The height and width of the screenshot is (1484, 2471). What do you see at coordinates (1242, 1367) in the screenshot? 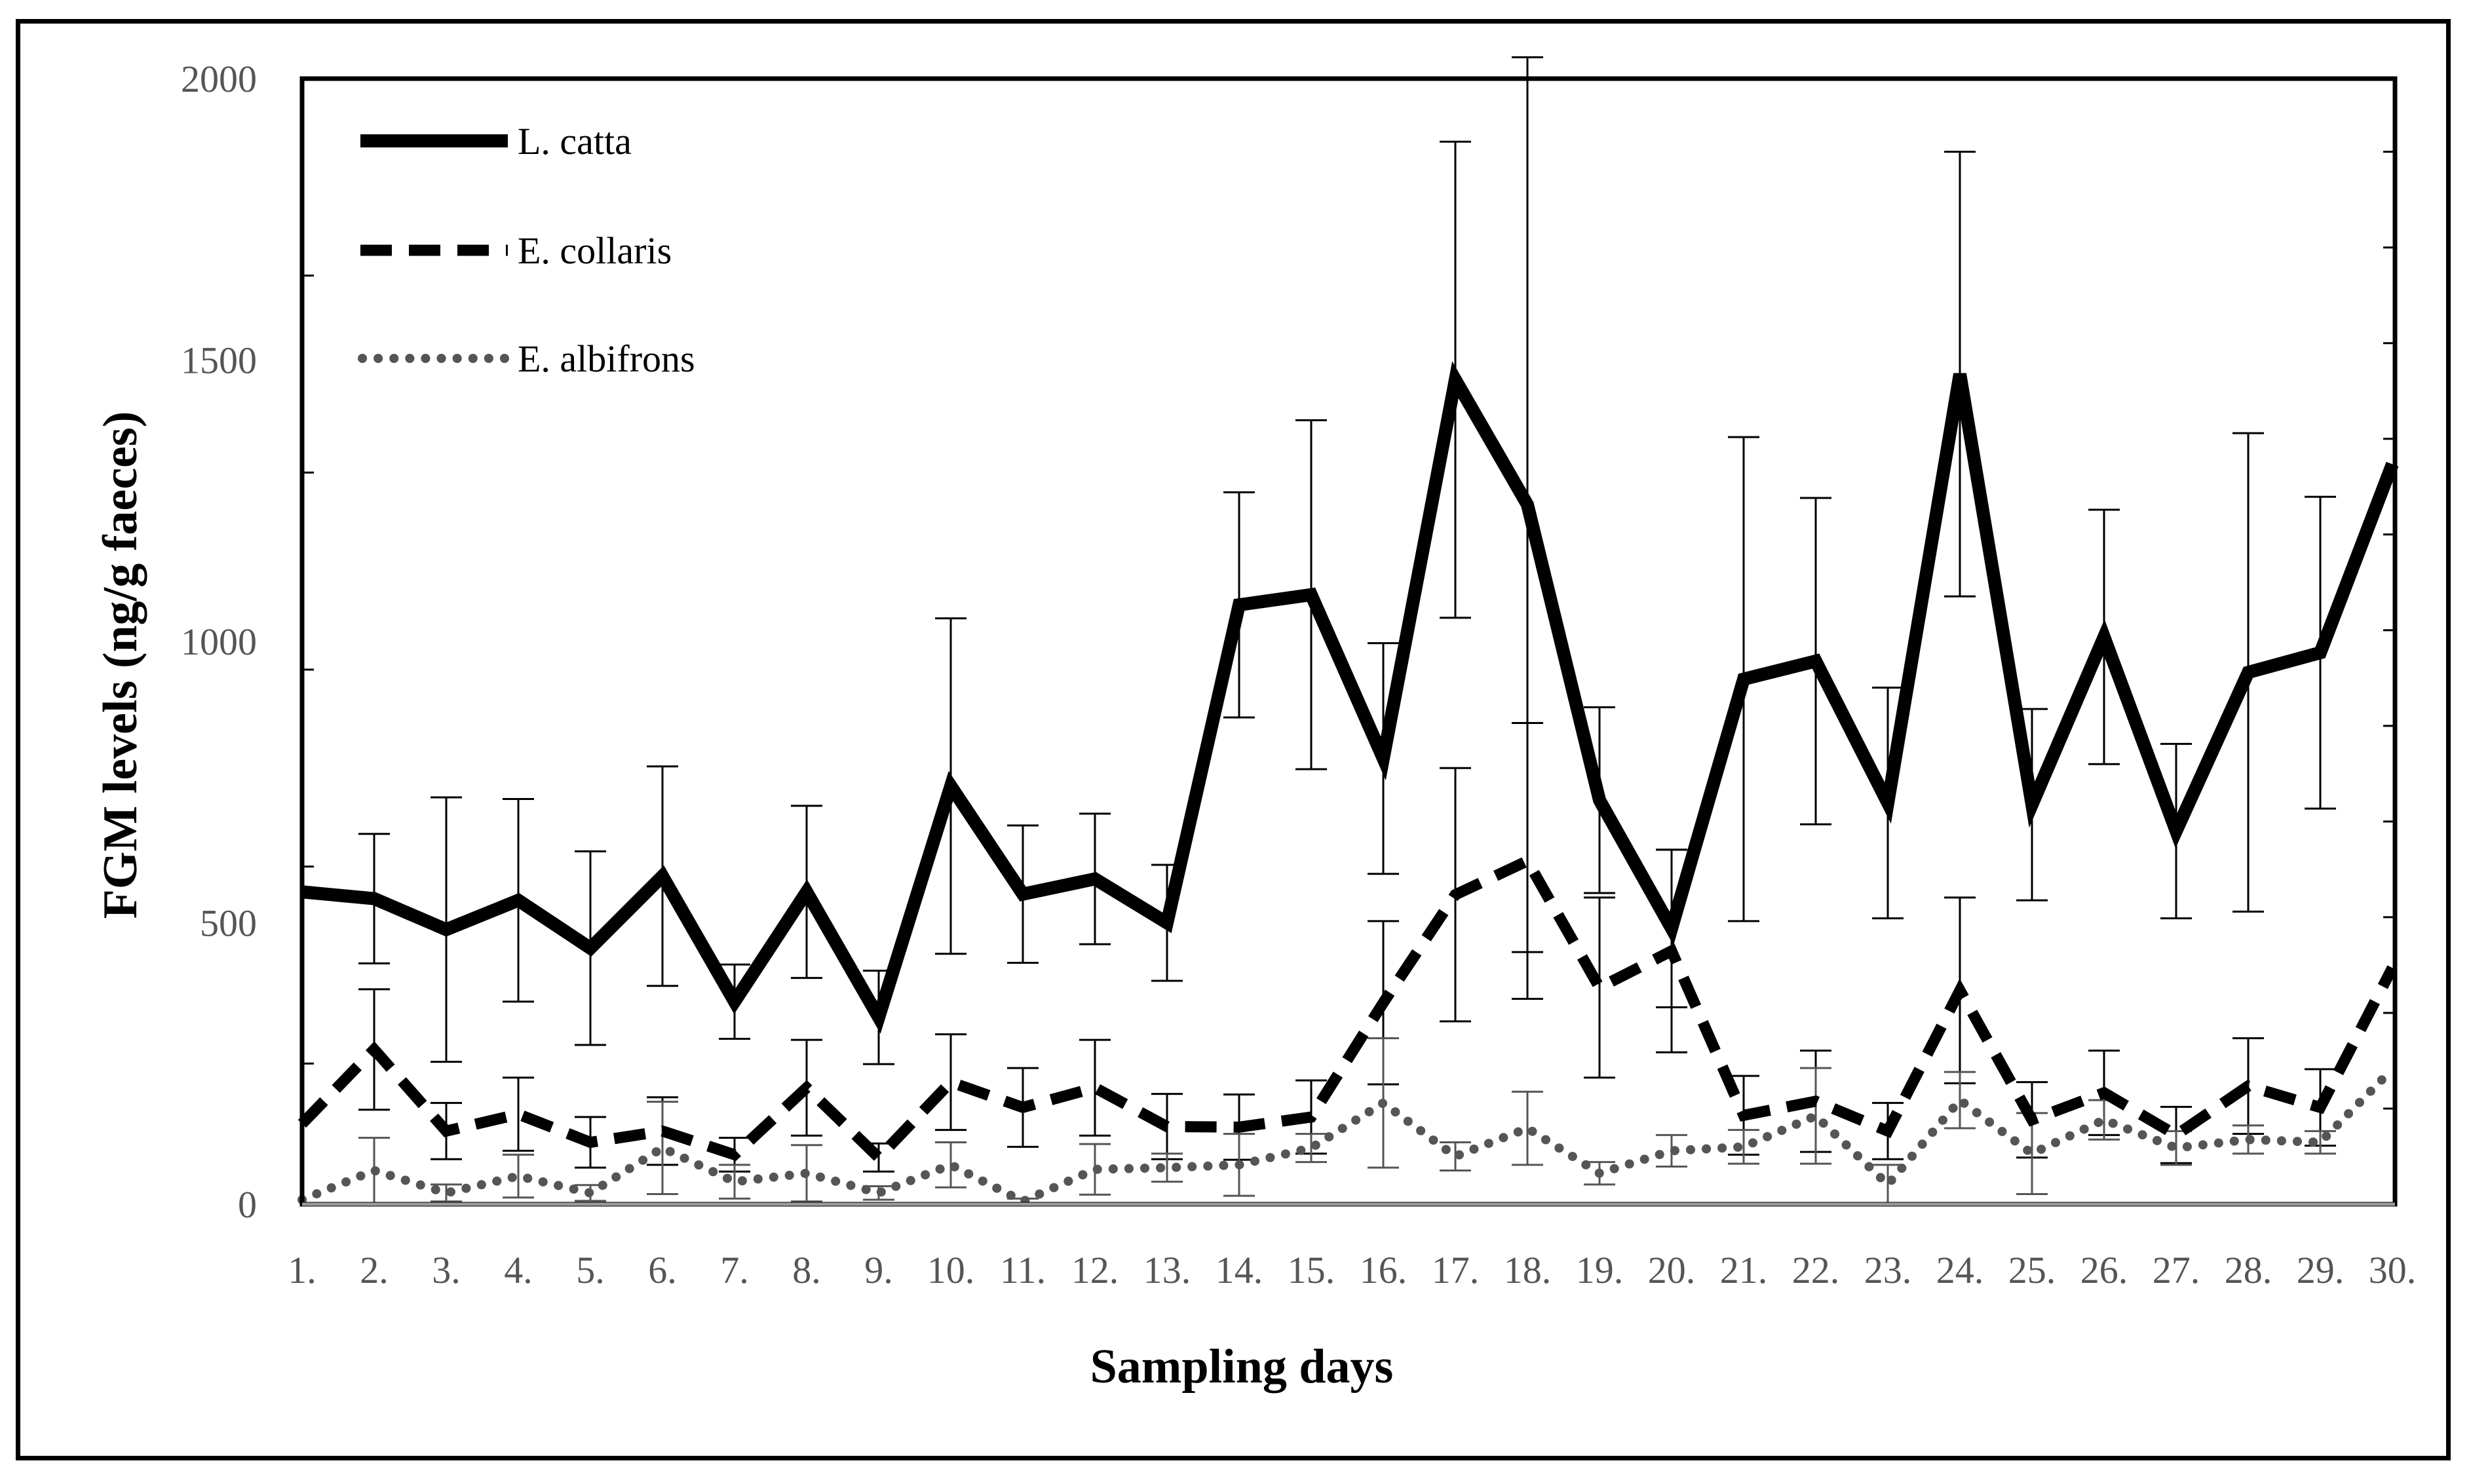
I see `x-axis-title: Sampling days` at bounding box center [1242, 1367].